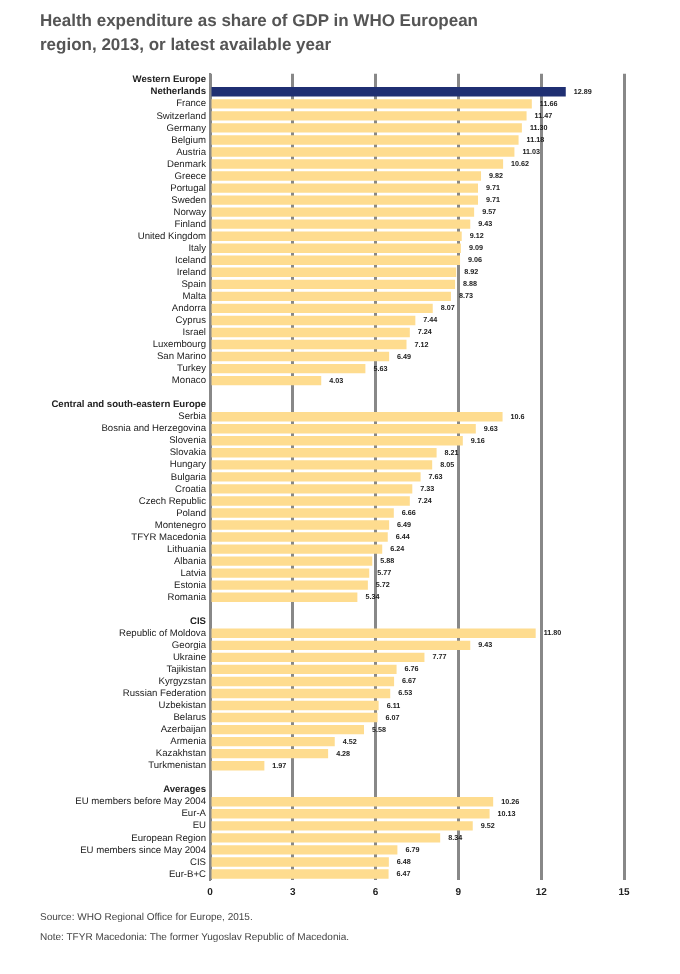  What do you see at coordinates (388, 92) in the screenshot?
I see `bar` at bounding box center [388, 92].